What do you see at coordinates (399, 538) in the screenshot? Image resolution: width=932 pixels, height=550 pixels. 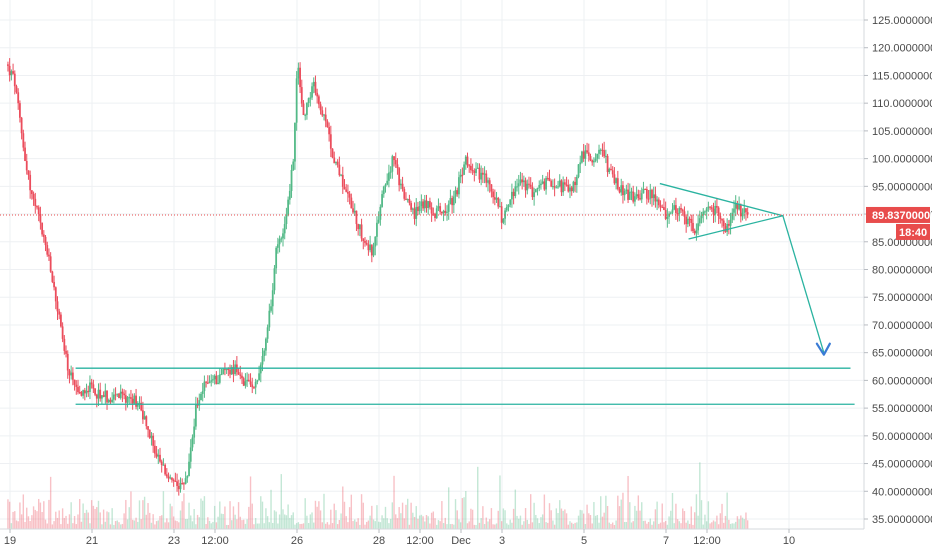 I see `time-axis: 19 21 23 12:00 26 28 12:00 Dec 3 5 7 12:00 10` at bounding box center [399, 538].